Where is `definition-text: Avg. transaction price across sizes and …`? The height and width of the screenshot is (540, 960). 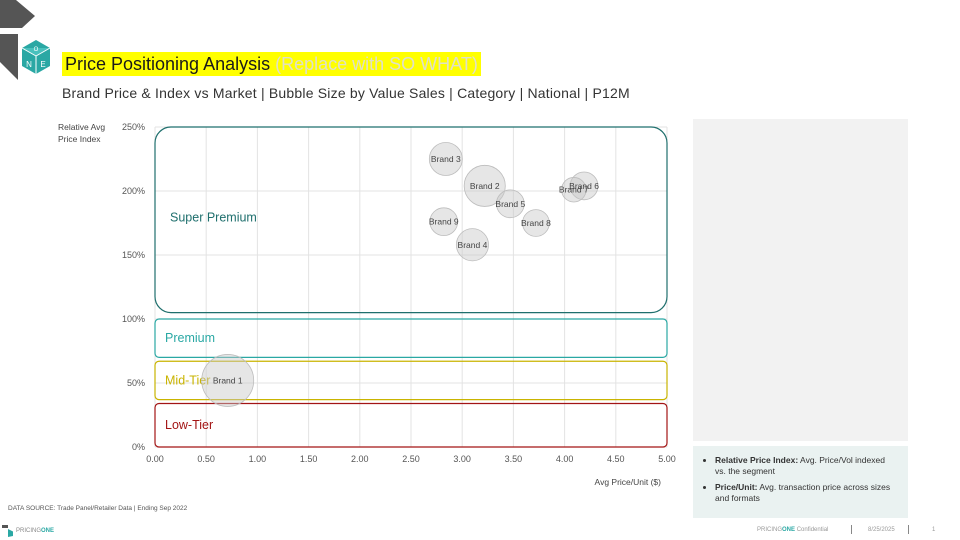
definition-text: Avg. transaction price across sizes and … is located at coordinates (803, 492).